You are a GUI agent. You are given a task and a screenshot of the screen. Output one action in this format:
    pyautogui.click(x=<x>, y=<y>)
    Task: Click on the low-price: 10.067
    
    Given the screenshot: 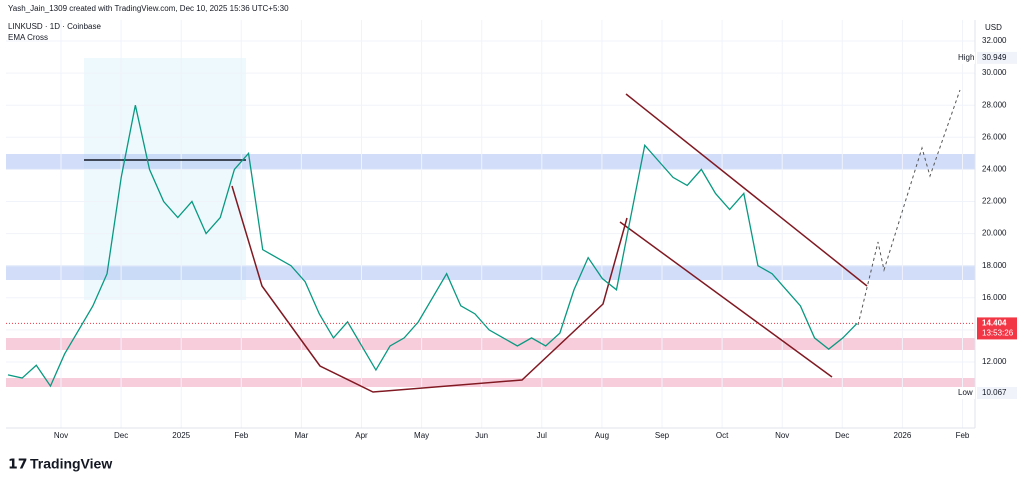 What is the action you would take?
    pyautogui.click(x=994, y=392)
    